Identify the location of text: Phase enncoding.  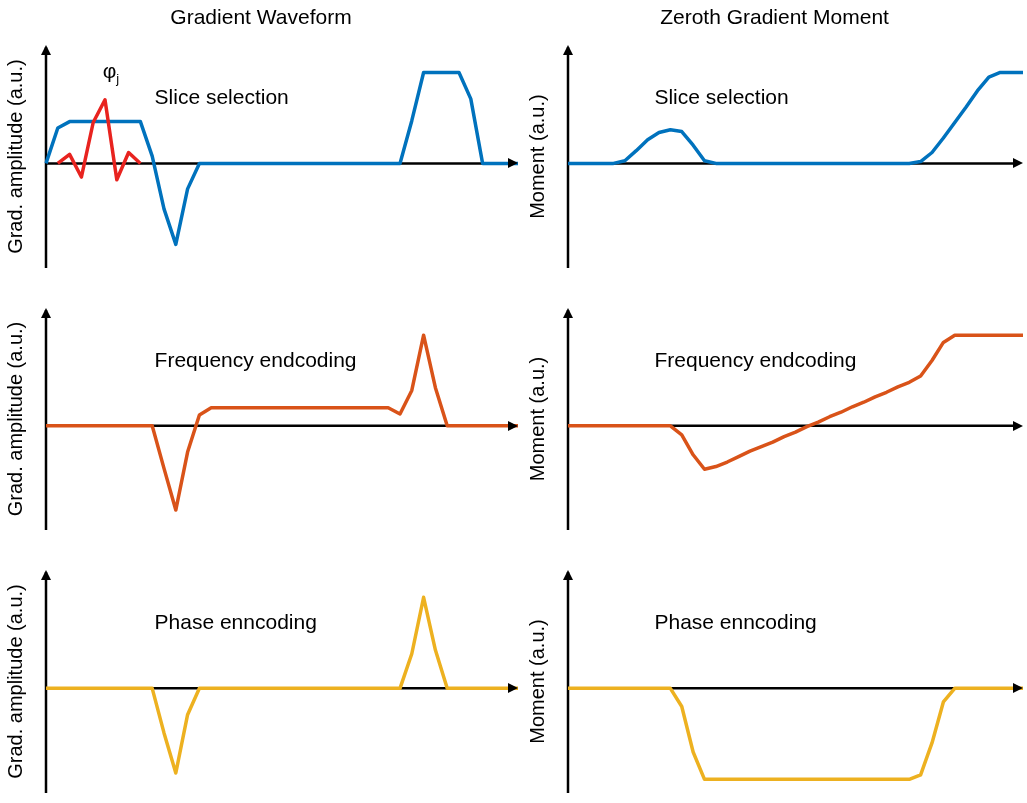
(735, 622).